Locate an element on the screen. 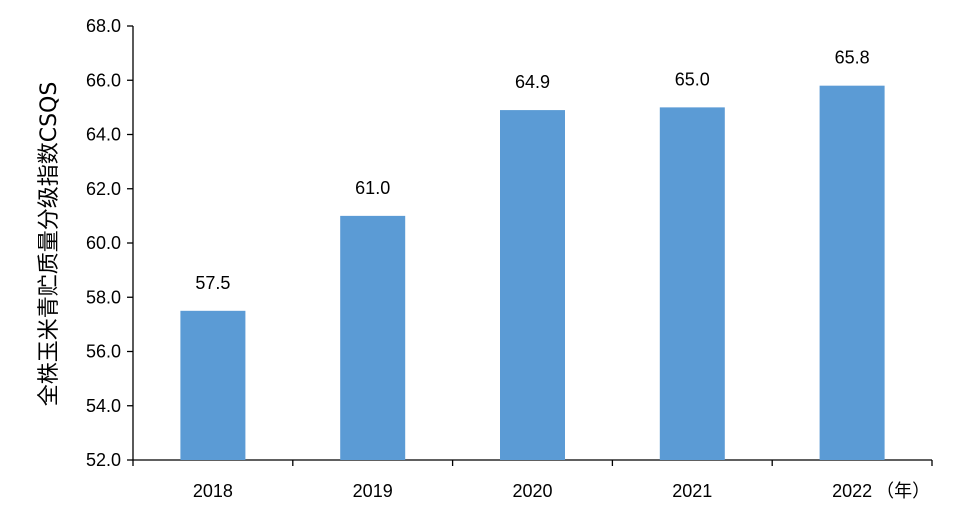 Image resolution: width=961 pixels, height=526 pixels. bar-2020 is located at coordinates (532, 285).